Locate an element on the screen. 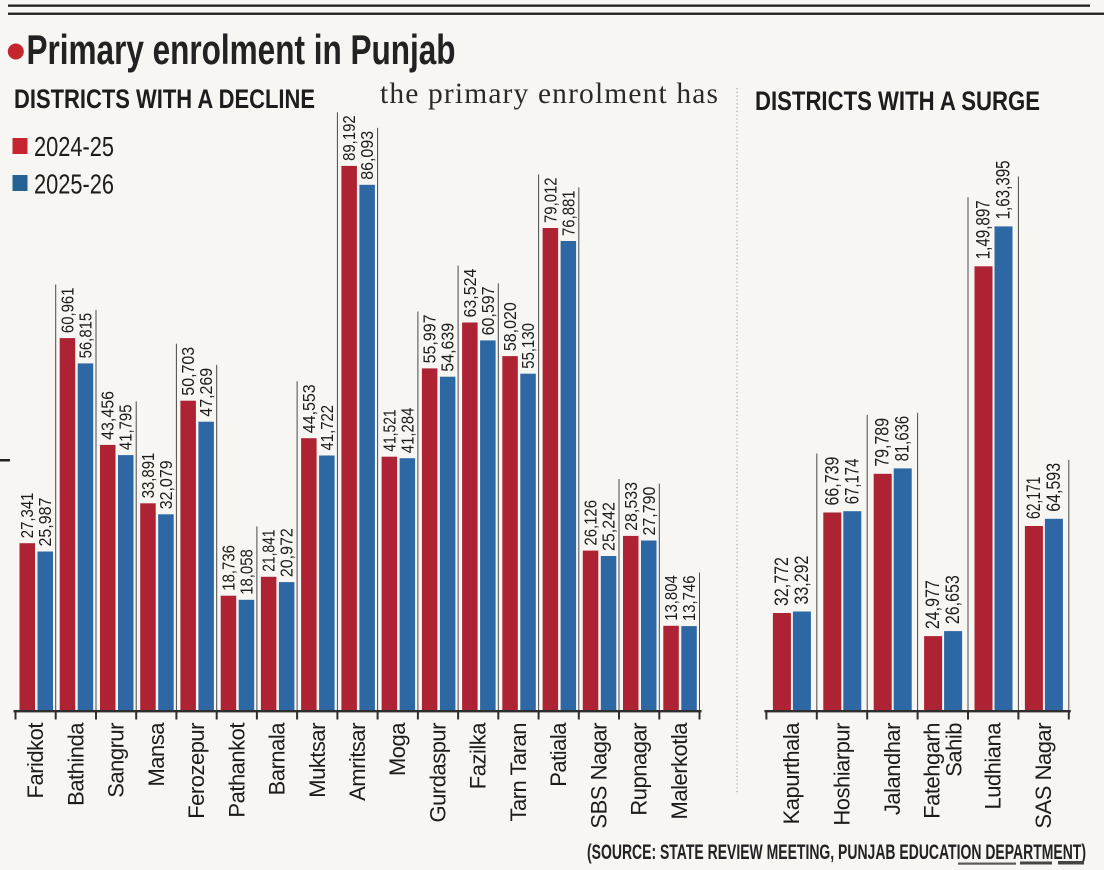  svg-text: 25,987 is located at coordinates (45, 522).